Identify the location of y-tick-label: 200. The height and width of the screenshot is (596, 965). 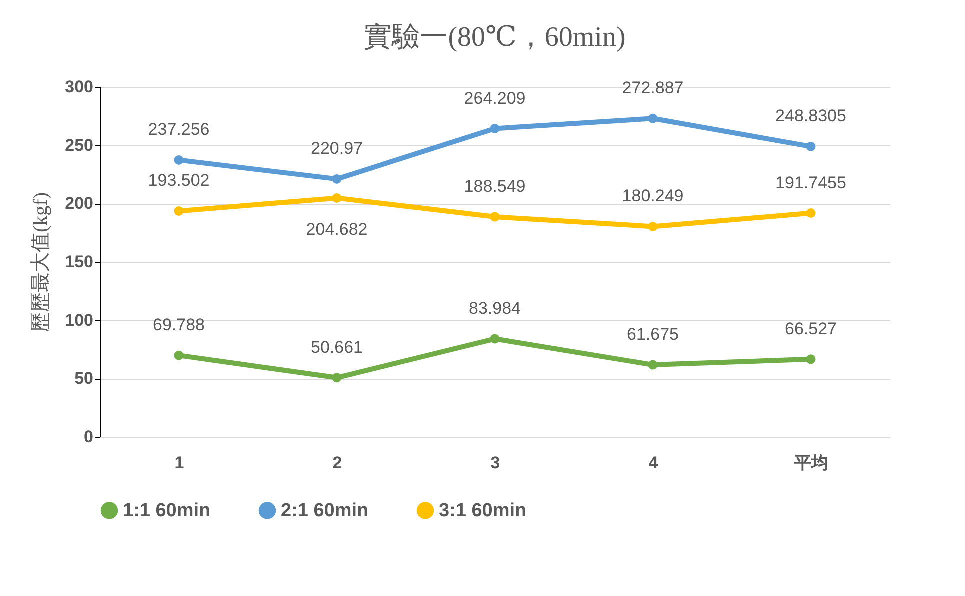
(79, 204).